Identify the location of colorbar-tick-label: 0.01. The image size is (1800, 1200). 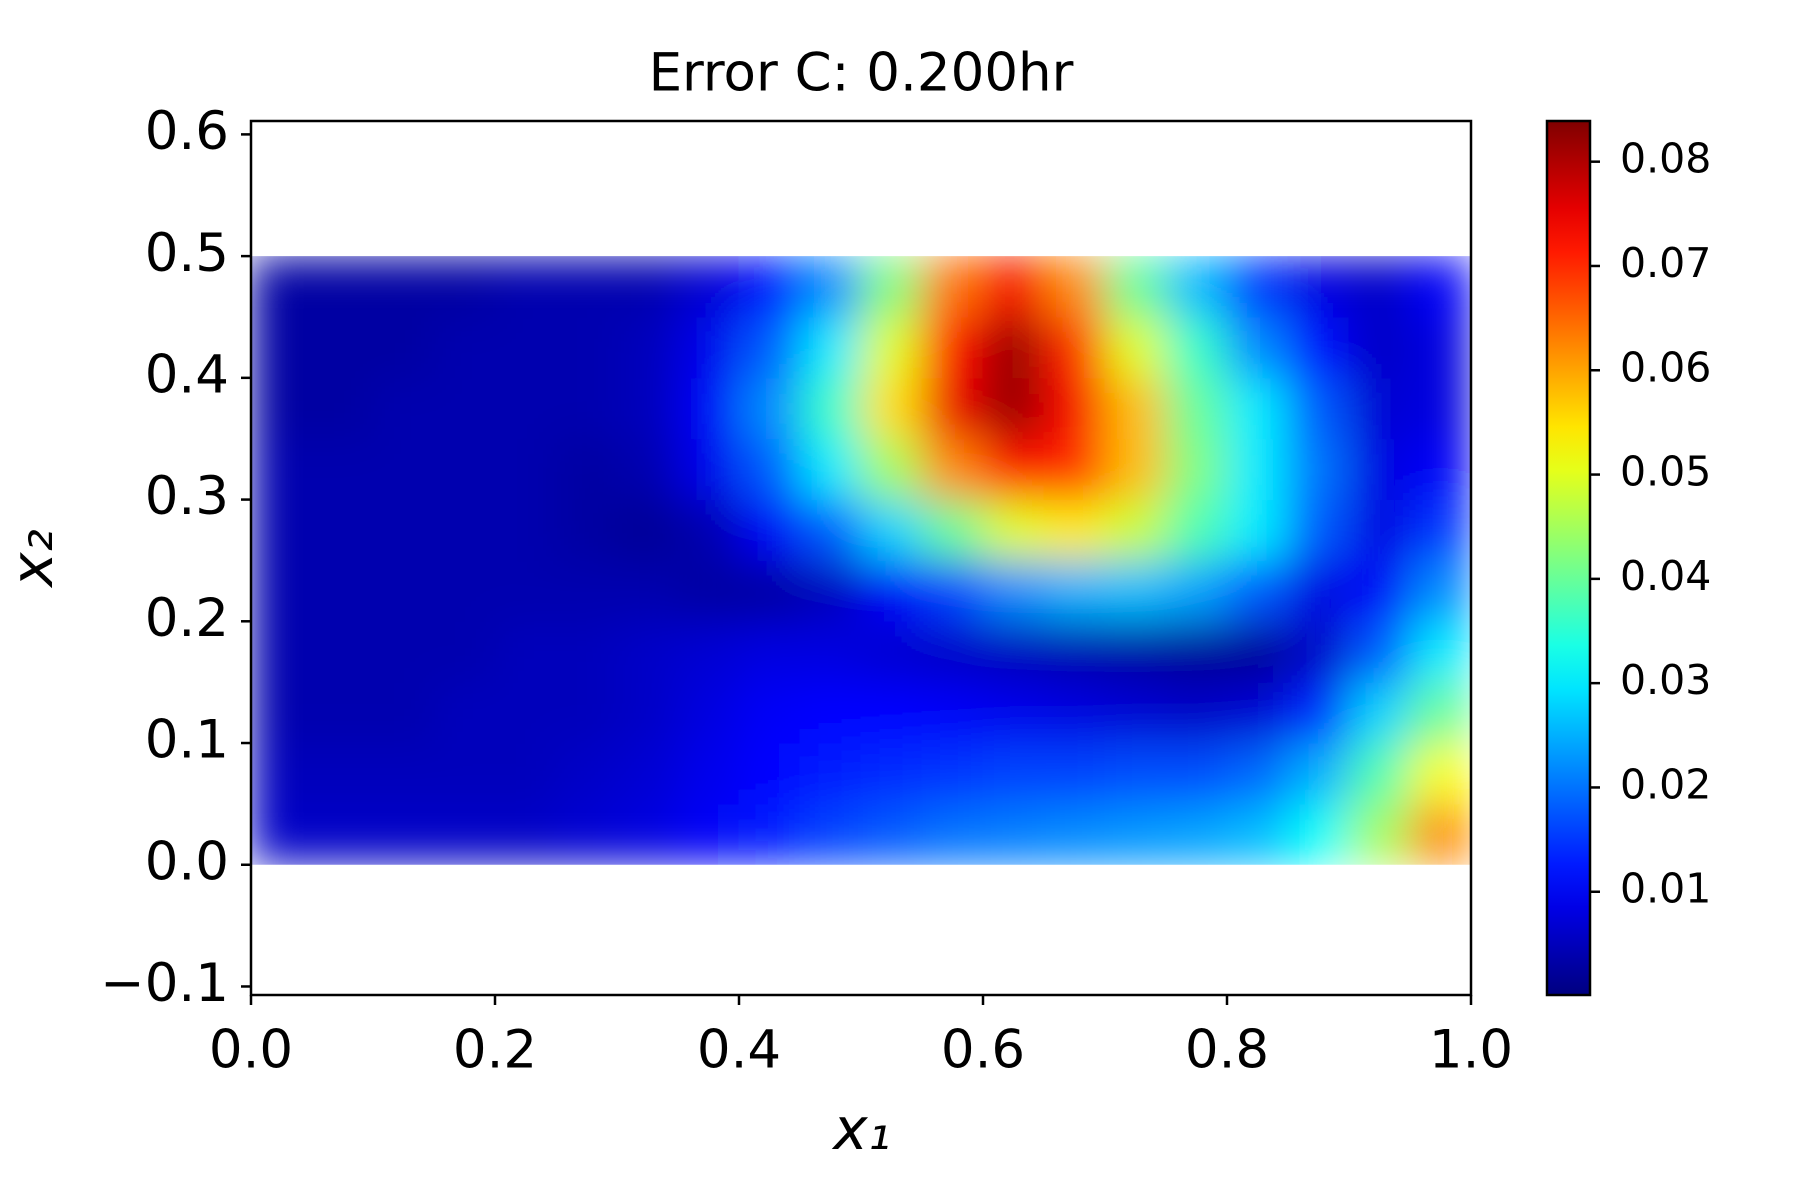
(1665, 889).